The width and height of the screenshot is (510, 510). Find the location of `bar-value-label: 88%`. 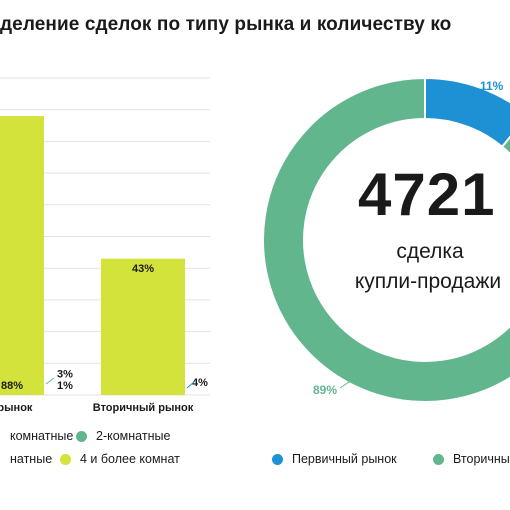

bar-value-label: 88% is located at coordinates (12, 386).